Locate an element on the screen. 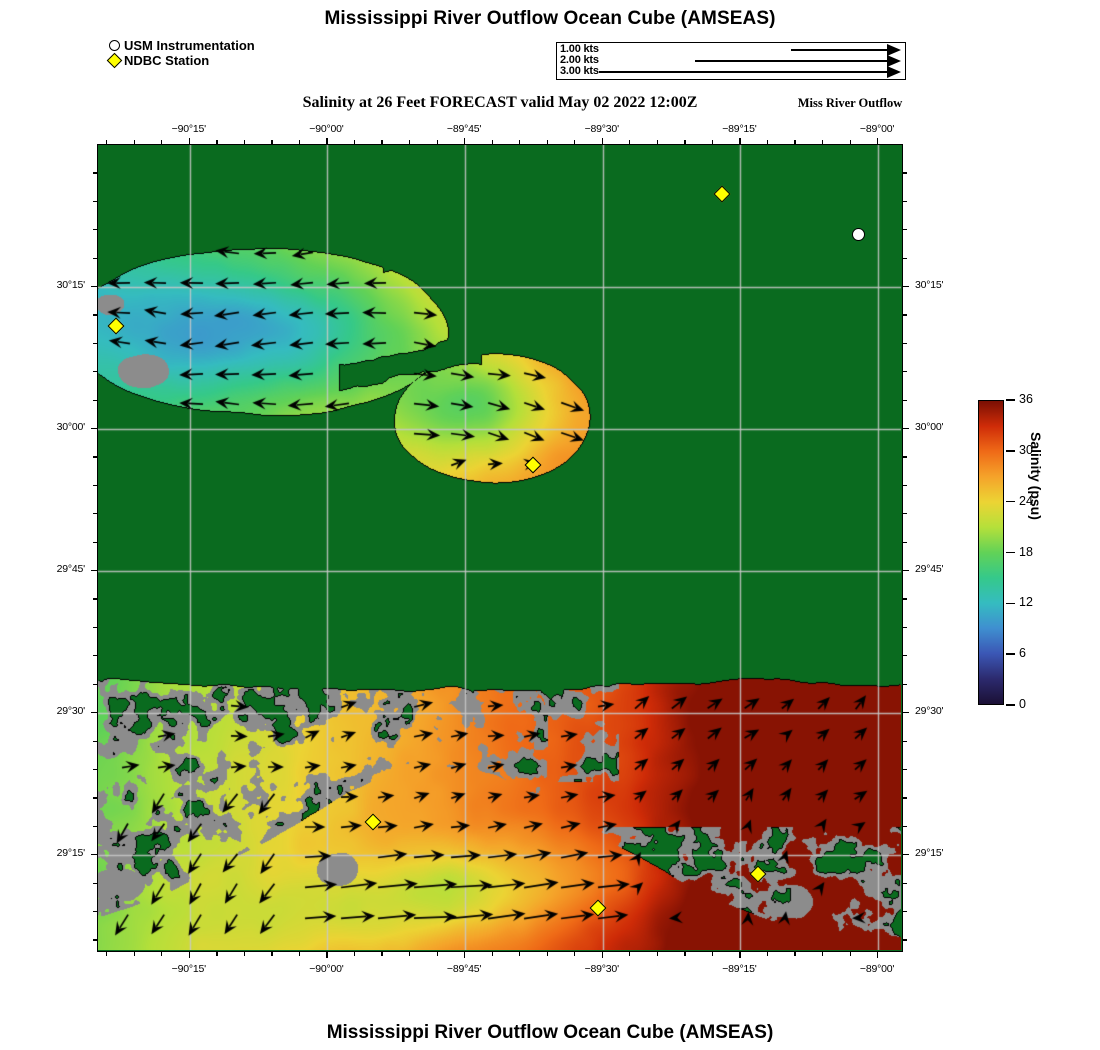  velocity-label-1: 1.00 kts is located at coordinates (579, 49).